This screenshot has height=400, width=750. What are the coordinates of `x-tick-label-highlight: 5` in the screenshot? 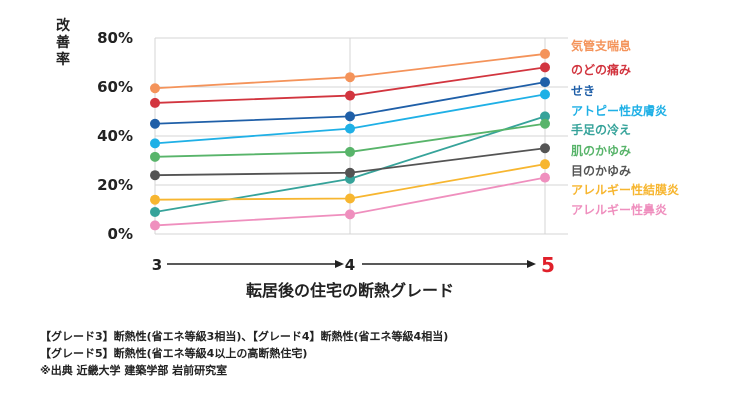 It's located at (548, 265).